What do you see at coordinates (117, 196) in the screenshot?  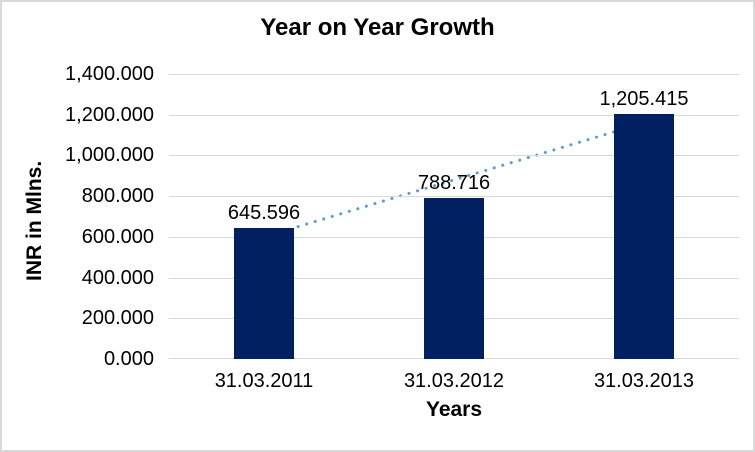 I see `y-tick-label: 800.000` at bounding box center [117, 196].